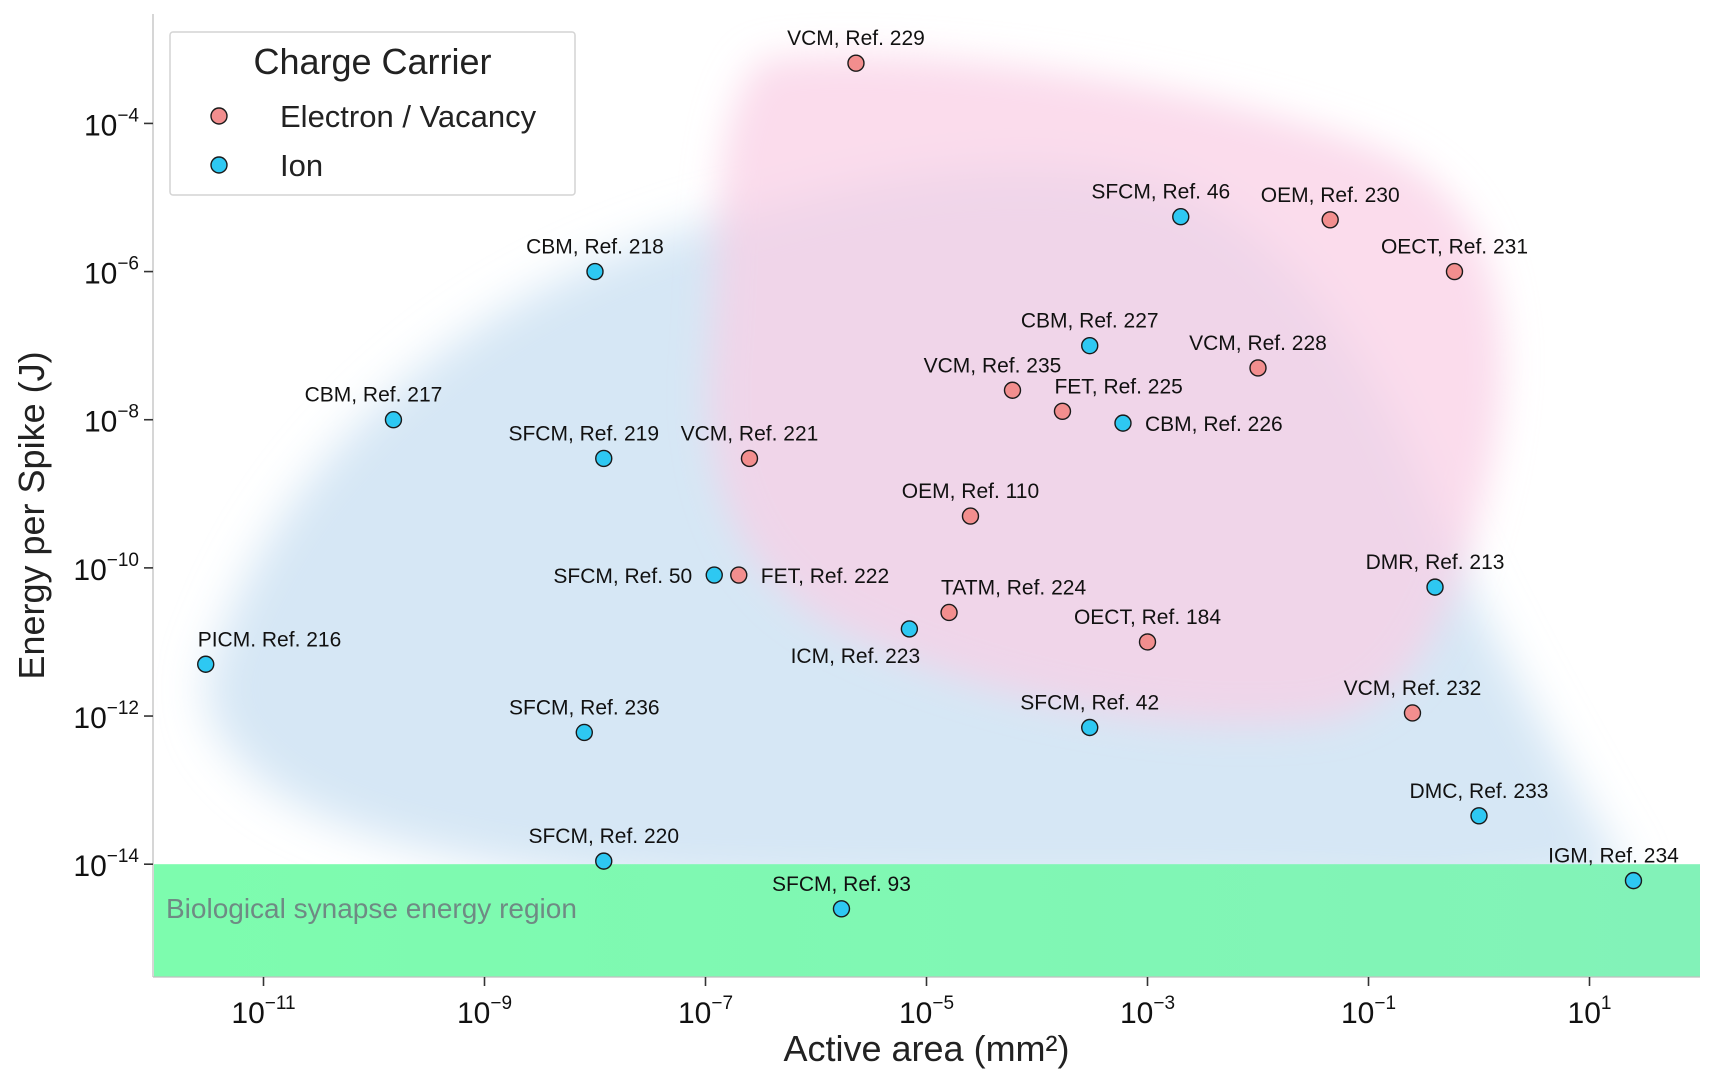 This screenshot has width=1731, height=1076. What do you see at coordinates (622, 576) in the screenshot?
I see `label-sfcm-ref-50: SFCM, Ref. 50` at bounding box center [622, 576].